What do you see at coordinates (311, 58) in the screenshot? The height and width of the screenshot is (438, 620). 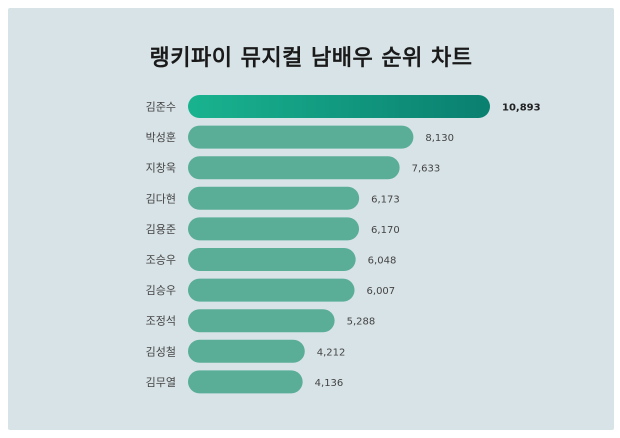 I see `chart-title: 랭키파이 뮤지컬 남배우 순위 차트` at bounding box center [311, 58].